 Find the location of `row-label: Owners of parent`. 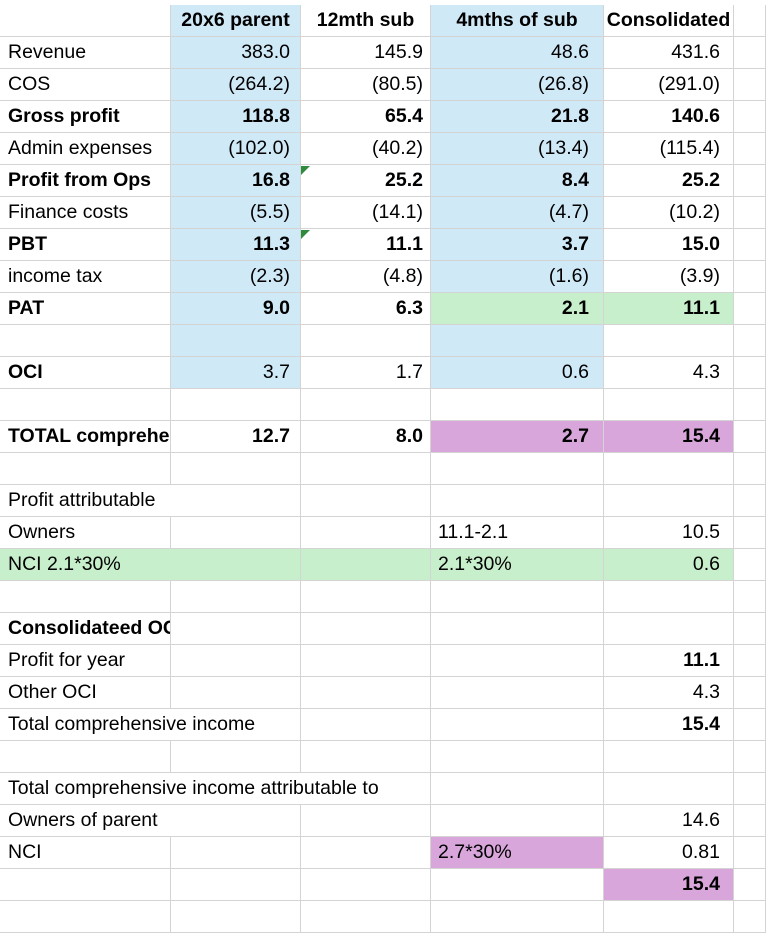

row-label: Owners of parent is located at coordinates (85, 821).